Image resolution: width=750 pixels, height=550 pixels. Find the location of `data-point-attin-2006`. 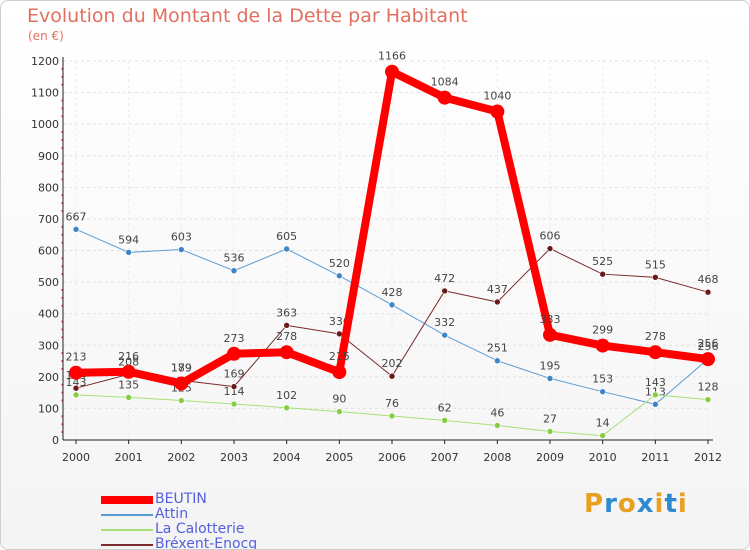

data-point-attin-2006 is located at coordinates (392, 305).